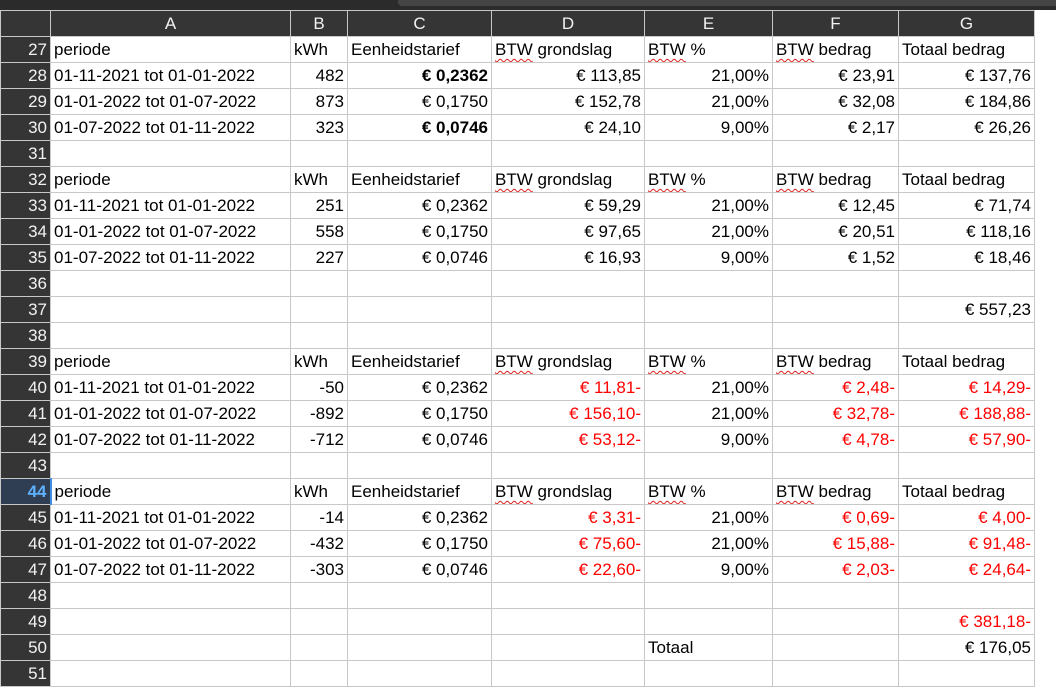 This screenshot has width=1056, height=690. Describe the element at coordinates (319, 543) in the screenshot. I see `cell-b: -432` at that location.